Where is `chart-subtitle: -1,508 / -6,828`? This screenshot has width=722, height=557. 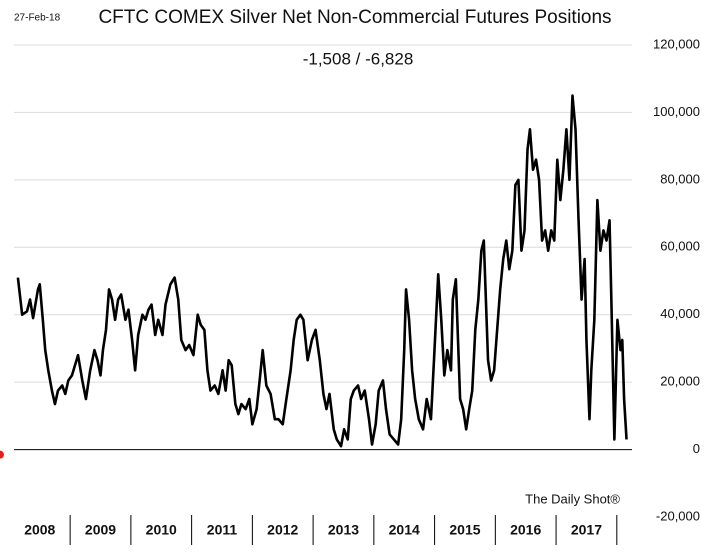
chart-subtitle: -1,508 / -6,828 is located at coordinates (358, 58).